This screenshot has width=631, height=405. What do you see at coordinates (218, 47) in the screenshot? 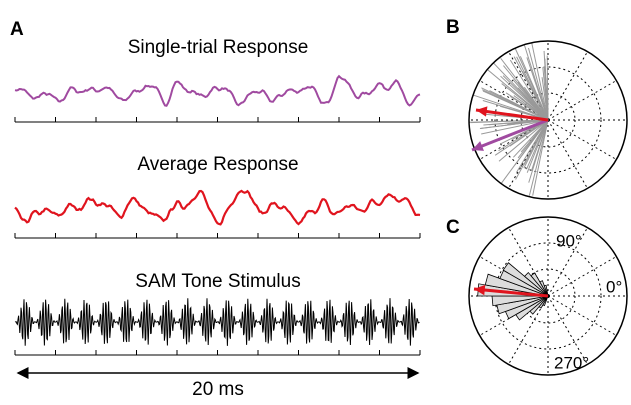
I see `trace-title: Single-trial Response` at bounding box center [218, 47].